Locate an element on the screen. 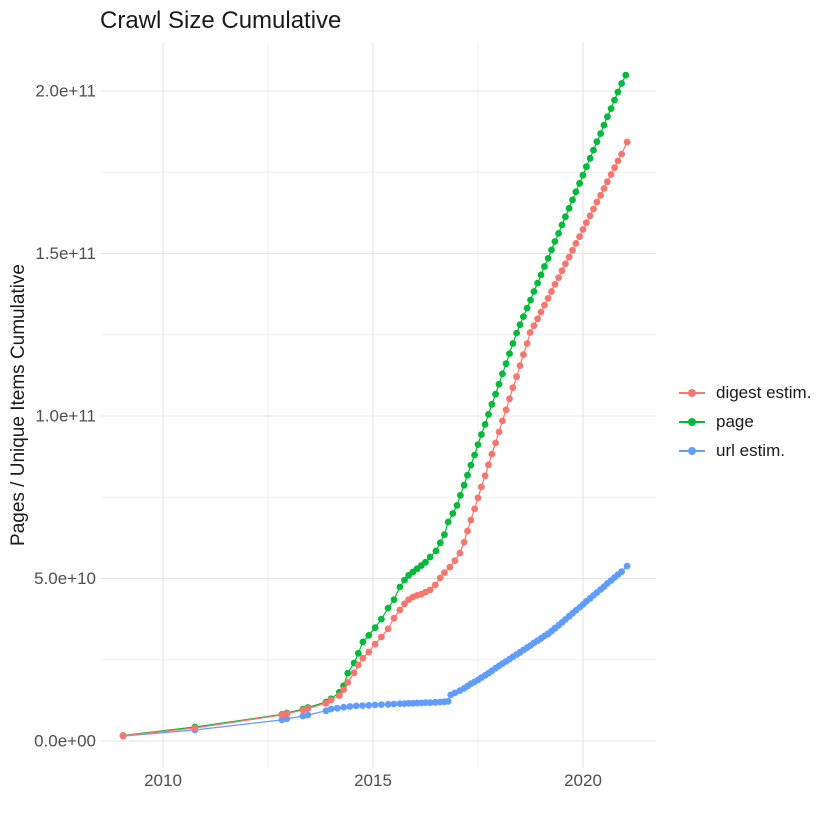 The height and width of the screenshot is (827, 826). x-tick-label: 2015 is located at coordinates (373, 780).